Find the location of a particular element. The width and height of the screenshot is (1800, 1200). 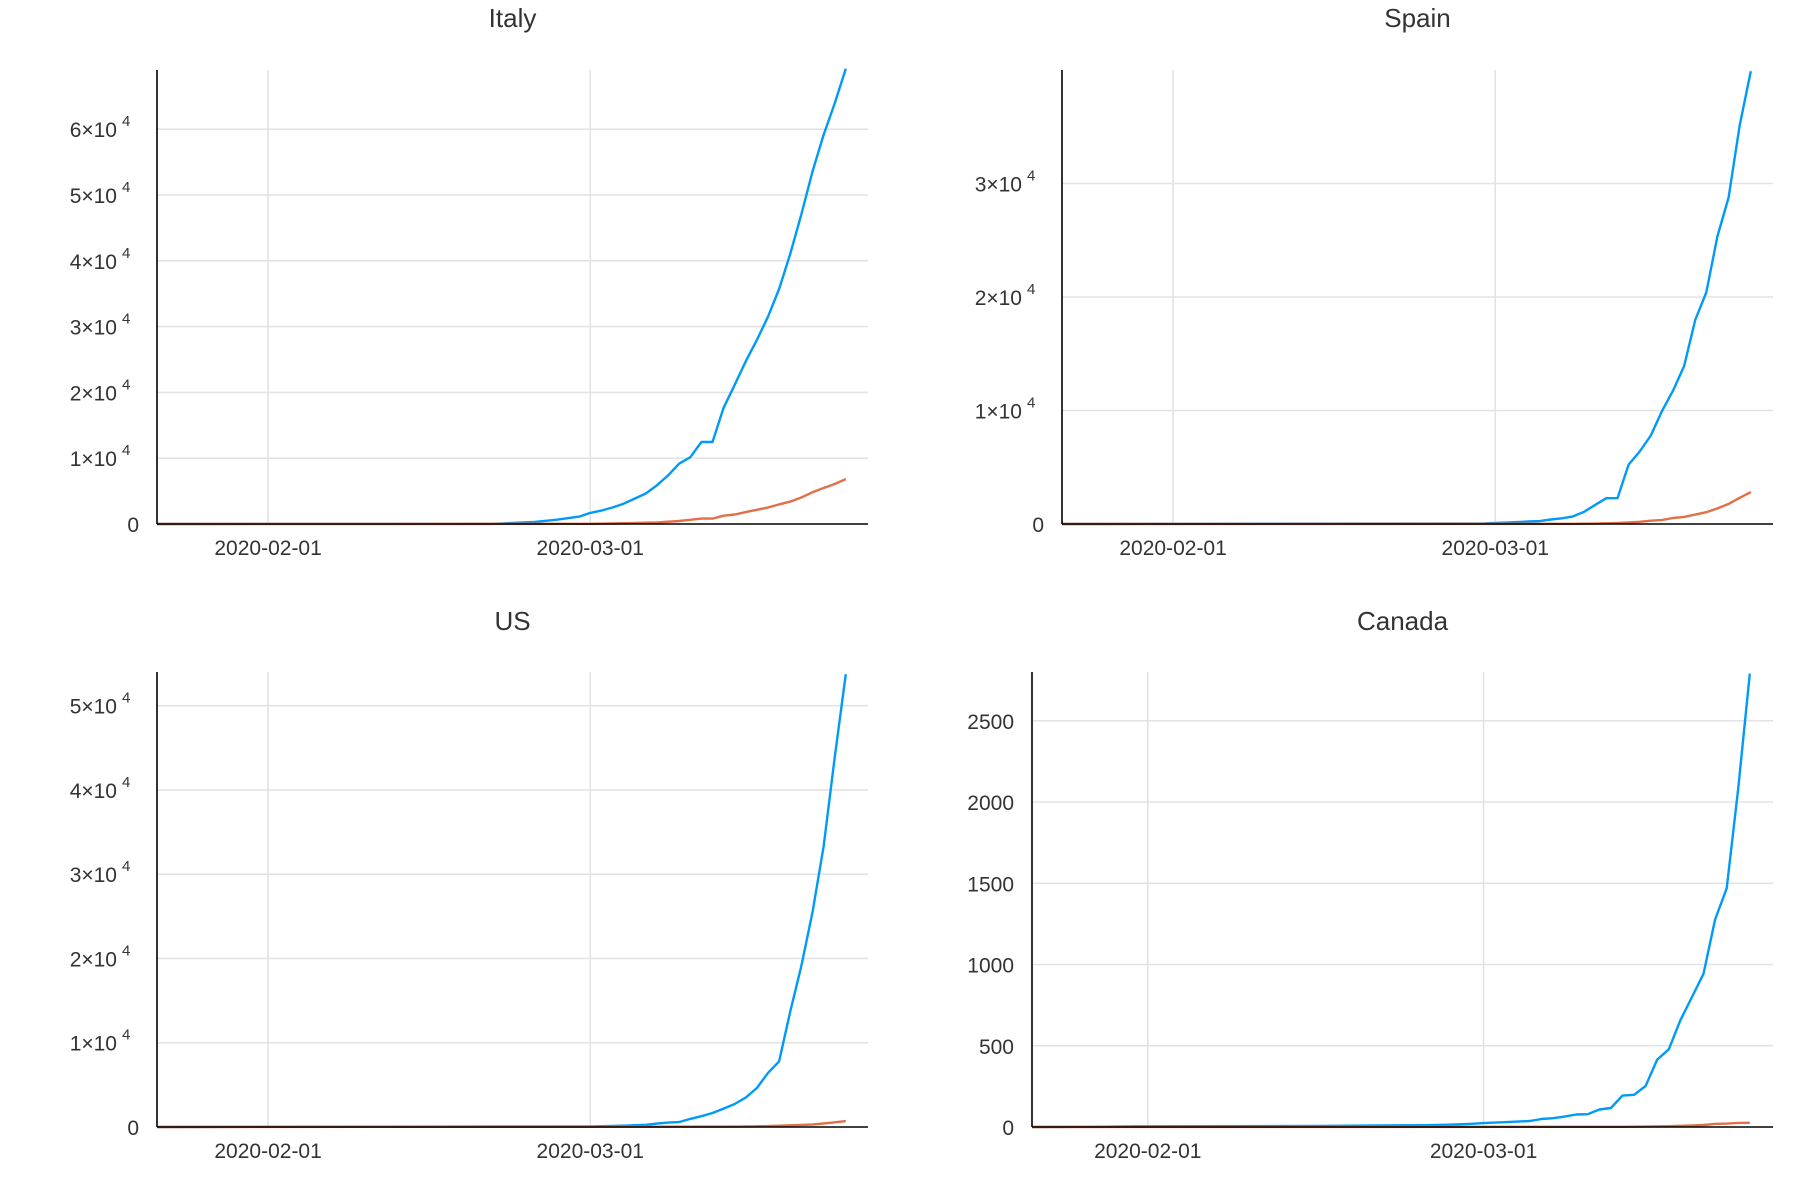

y-tick-mantissa: 6×10 is located at coordinates (93, 130).